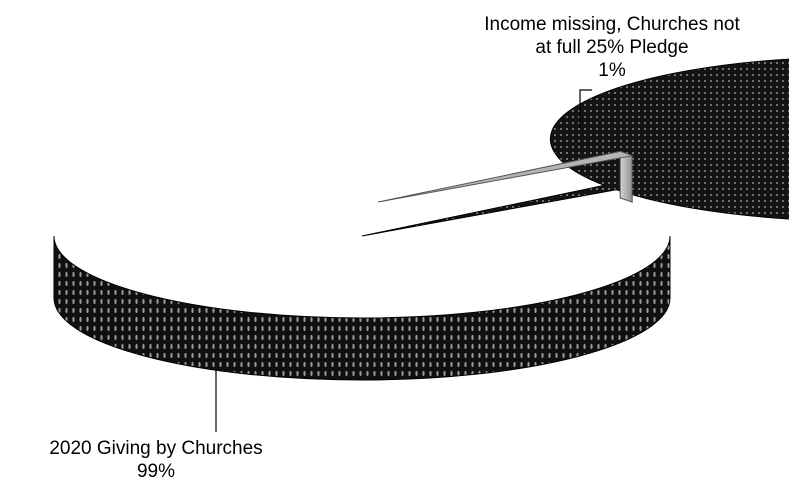 This screenshot has width=789, height=495. I want to click on slice-1-label-line-1: at full 25% Pledge, so click(611, 47).